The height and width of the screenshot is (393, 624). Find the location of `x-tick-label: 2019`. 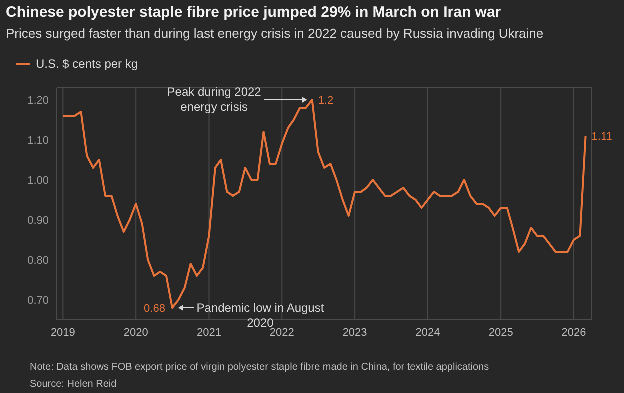

x-tick-label: 2019 is located at coordinates (63, 332).